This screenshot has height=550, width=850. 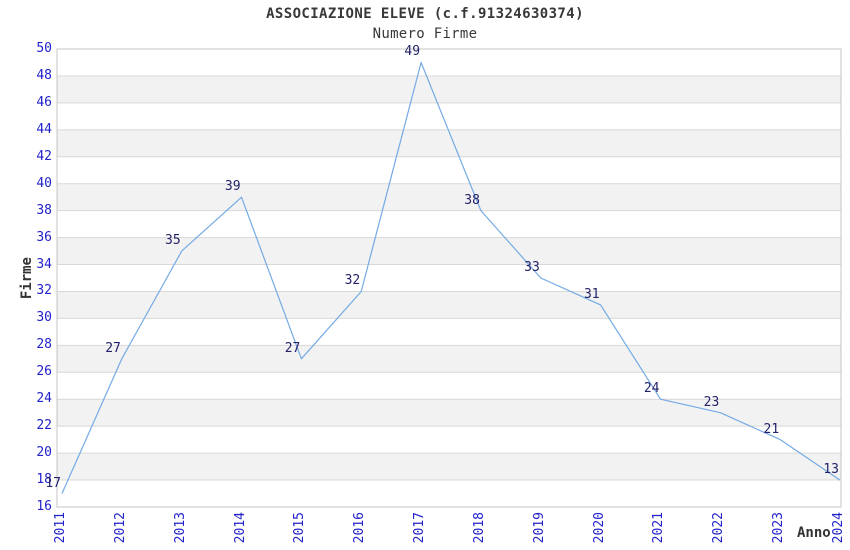 What do you see at coordinates (240, 528) in the screenshot?
I see `x-tick-label: 2014` at bounding box center [240, 528].